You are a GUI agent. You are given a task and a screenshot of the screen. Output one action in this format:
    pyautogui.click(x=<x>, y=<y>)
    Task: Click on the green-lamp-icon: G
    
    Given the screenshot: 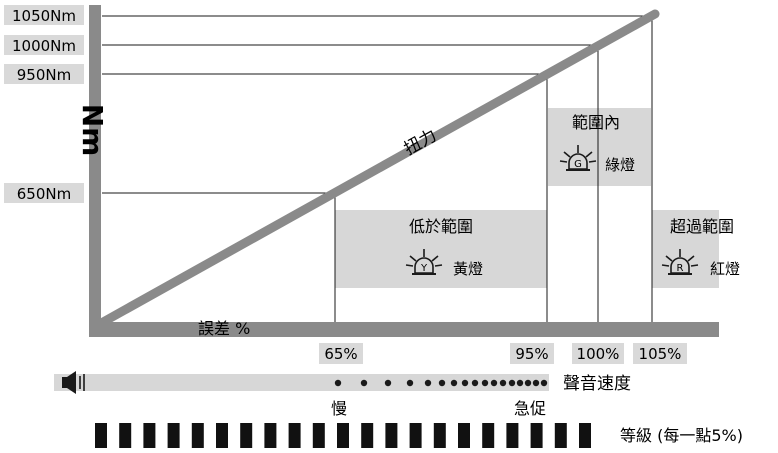 What is the action you would take?
    pyautogui.click(x=578, y=158)
    